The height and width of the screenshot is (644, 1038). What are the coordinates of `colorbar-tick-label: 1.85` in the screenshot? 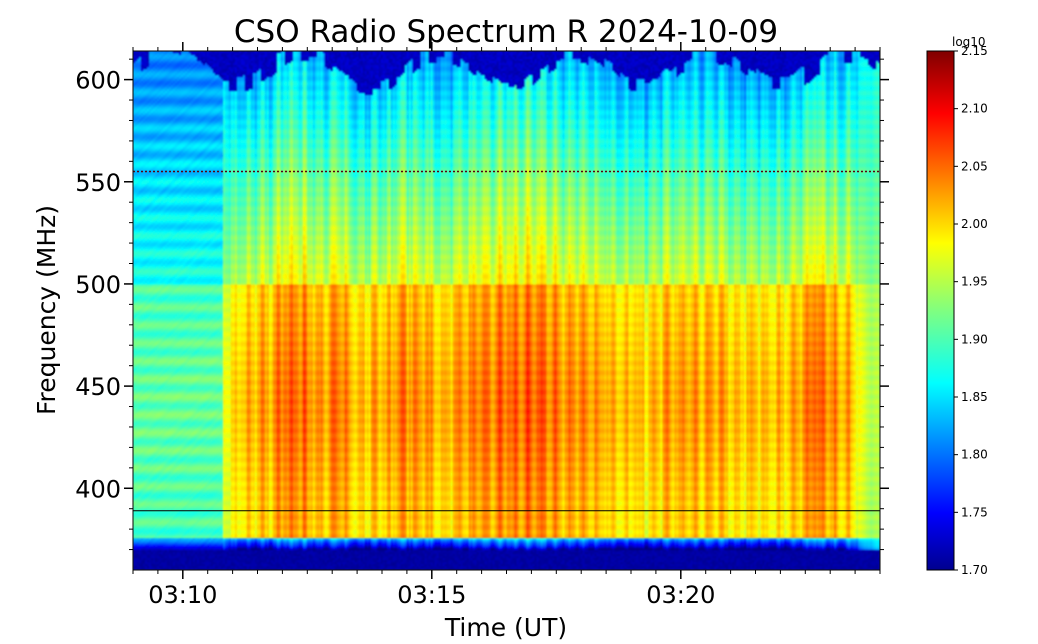 It's located at (974, 397).